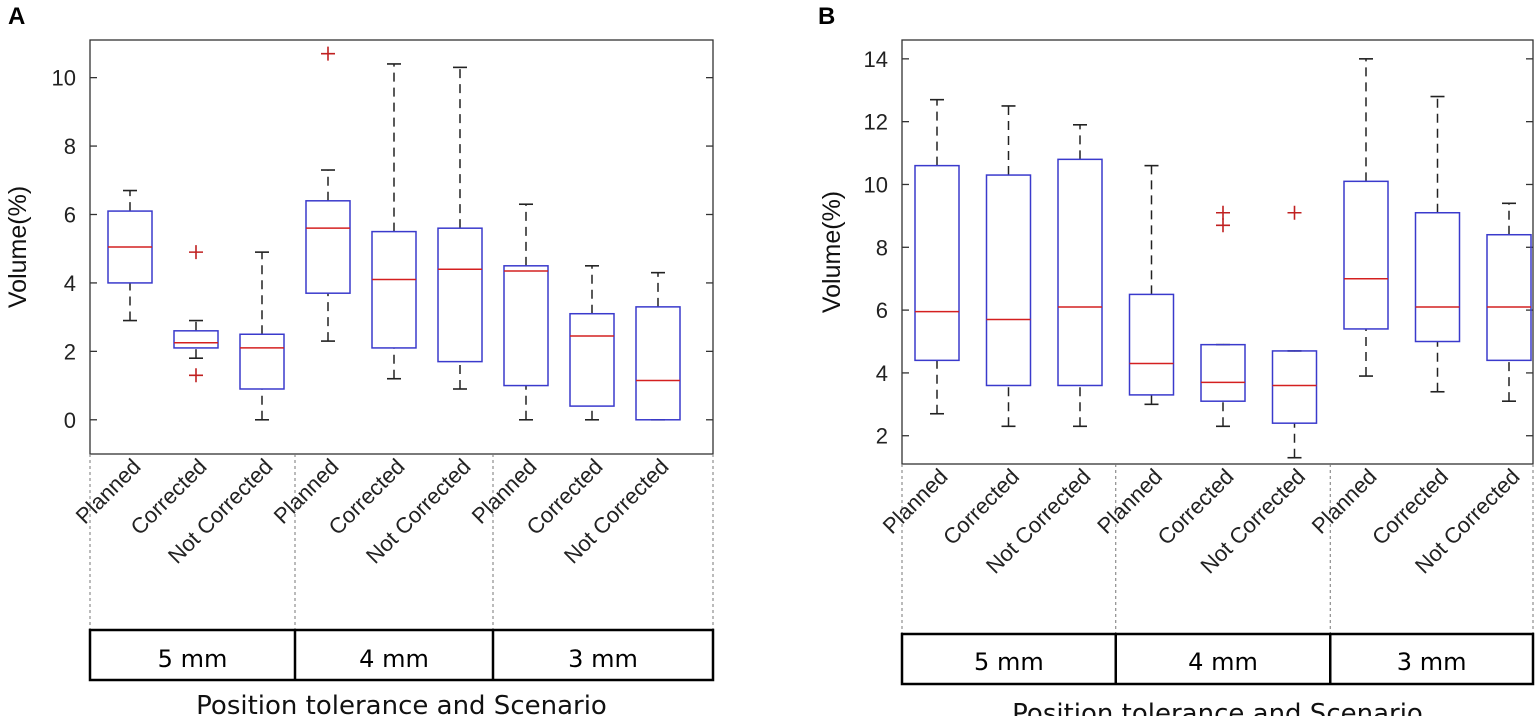 This screenshot has height=716, width=1535. What do you see at coordinates (16, 16) in the screenshot?
I see `panel-letter: A` at bounding box center [16, 16].